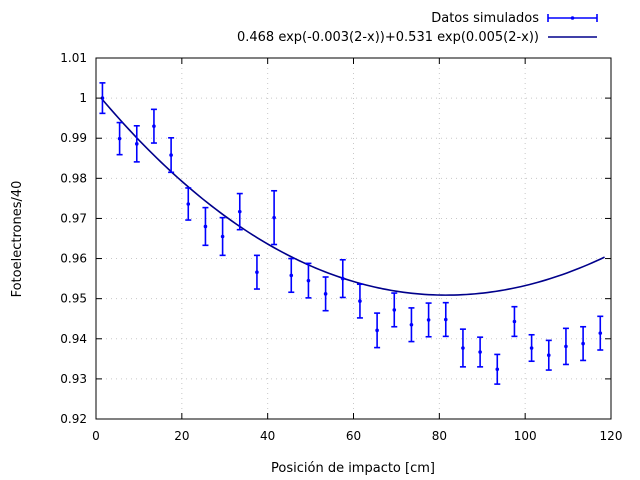 This screenshot has height=480, width=640. I want to click on y-tick-label: 0.98, so click(73, 178).